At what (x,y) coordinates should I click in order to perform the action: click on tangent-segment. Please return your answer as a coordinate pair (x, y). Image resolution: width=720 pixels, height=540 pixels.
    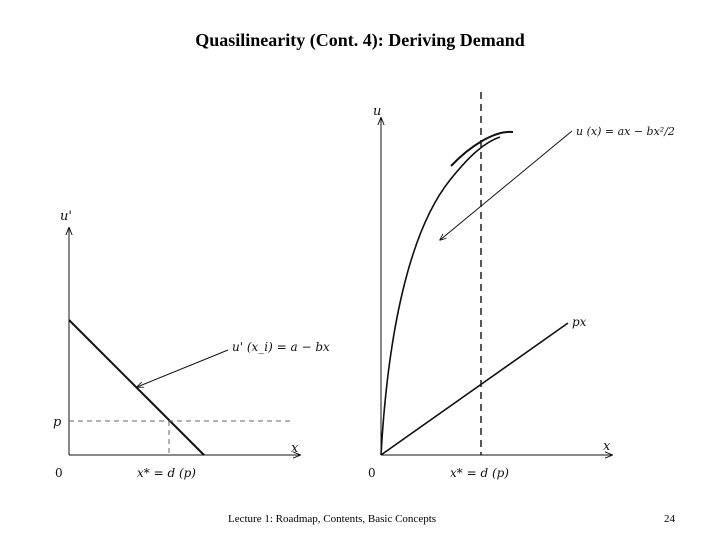
    Looking at the image, I should click on (482, 148).